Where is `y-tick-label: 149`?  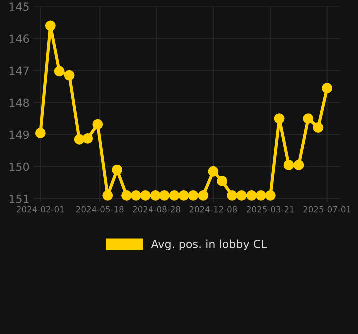
y-tick-label: 149 is located at coordinates (20, 135).